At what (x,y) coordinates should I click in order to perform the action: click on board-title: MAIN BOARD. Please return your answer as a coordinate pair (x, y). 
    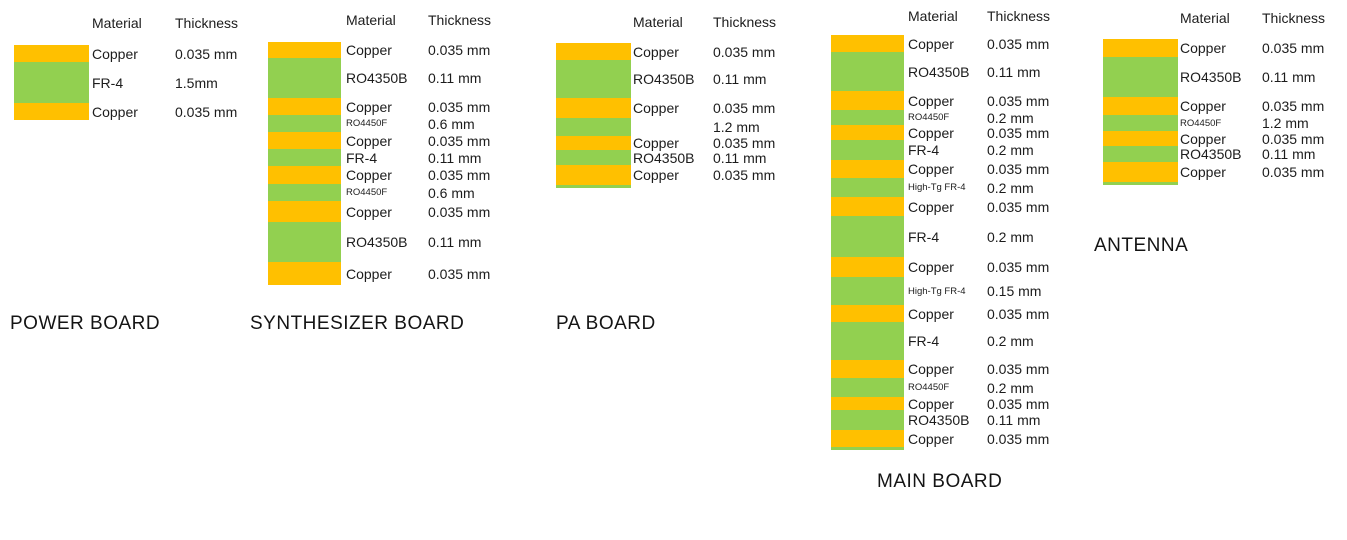
    Looking at the image, I should click on (940, 481).